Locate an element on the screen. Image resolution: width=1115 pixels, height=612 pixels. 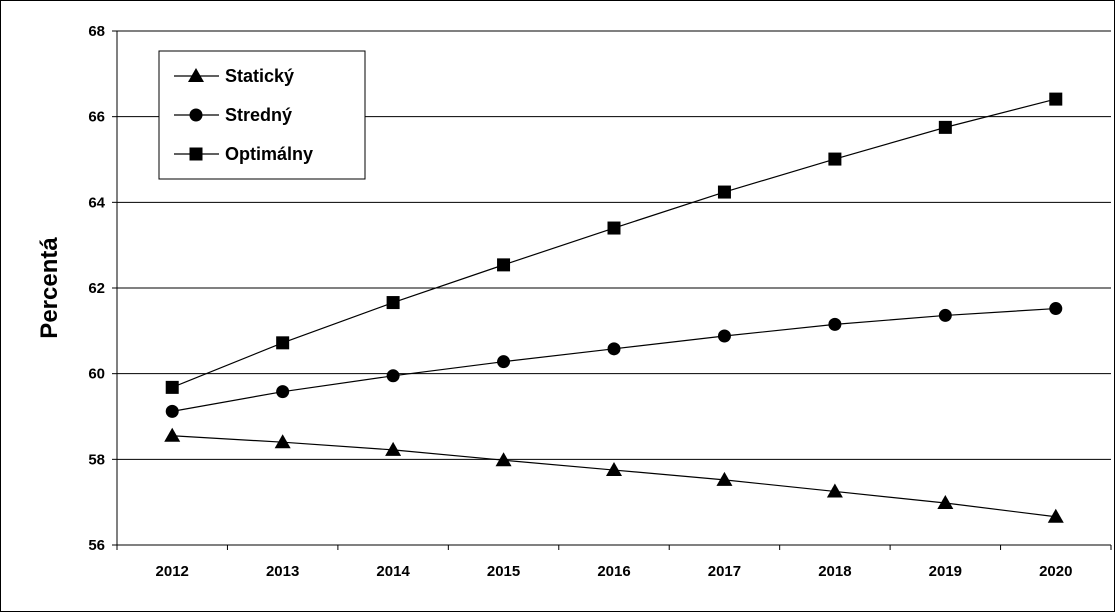
x-tick-label-2014: 2014 is located at coordinates (393, 571).